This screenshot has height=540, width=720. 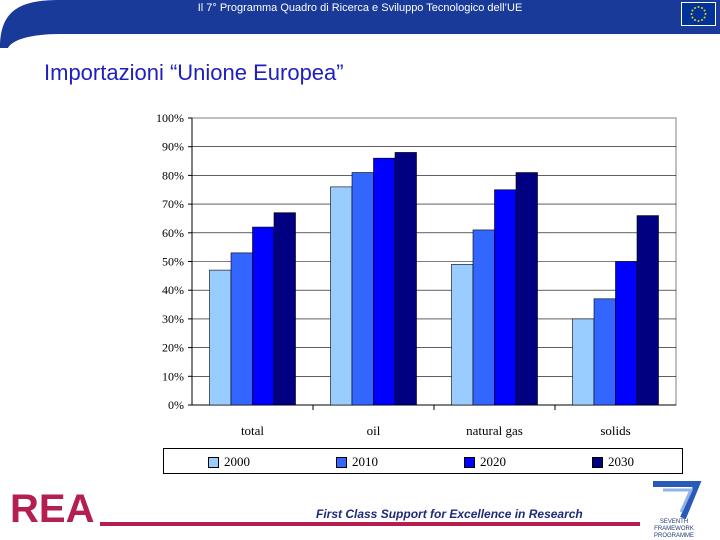 What do you see at coordinates (173, 319) in the screenshot?
I see `y-tick-label: 30%` at bounding box center [173, 319].